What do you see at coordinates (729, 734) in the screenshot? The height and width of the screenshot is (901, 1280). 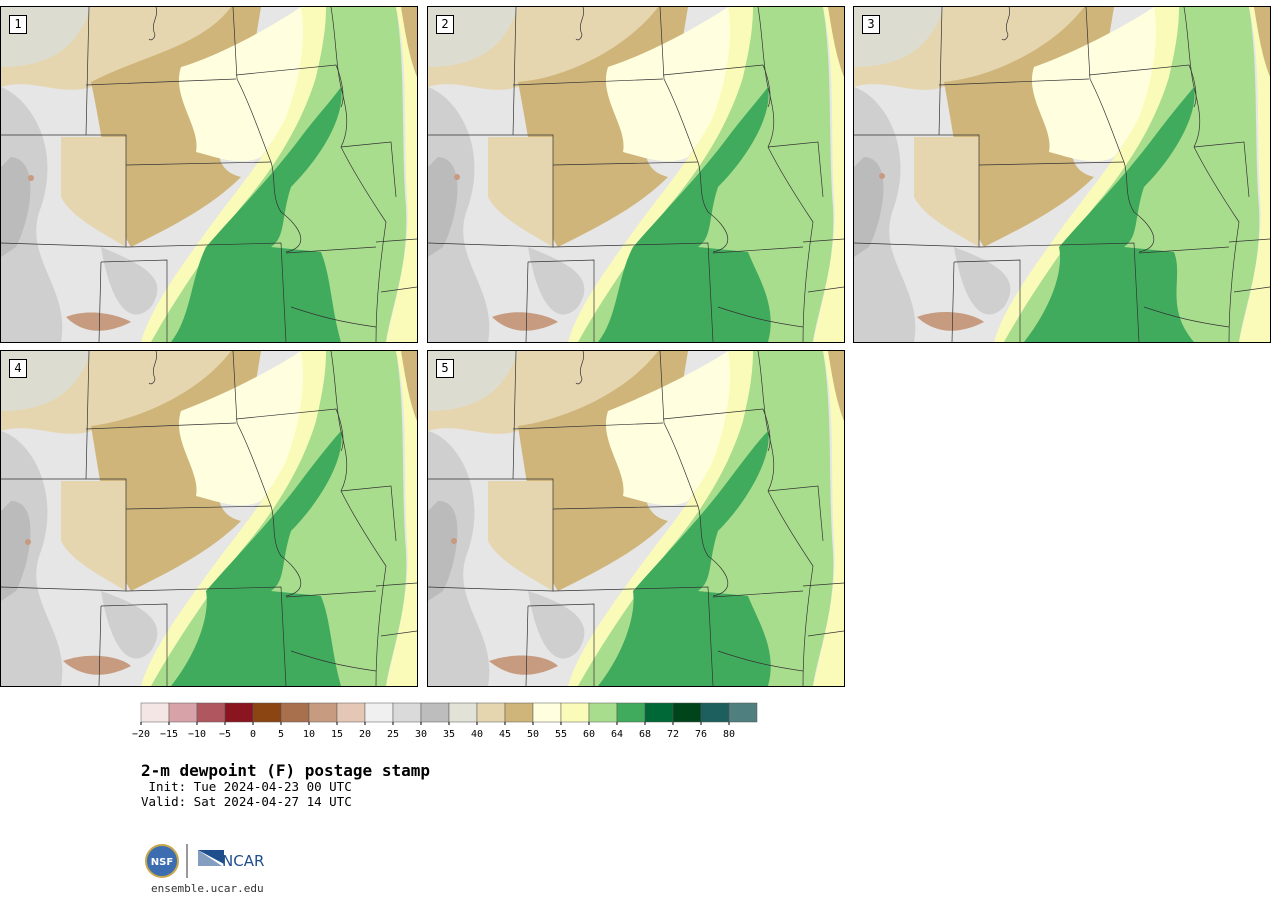 I see `colorbar-tick-label: 80` at bounding box center [729, 734].